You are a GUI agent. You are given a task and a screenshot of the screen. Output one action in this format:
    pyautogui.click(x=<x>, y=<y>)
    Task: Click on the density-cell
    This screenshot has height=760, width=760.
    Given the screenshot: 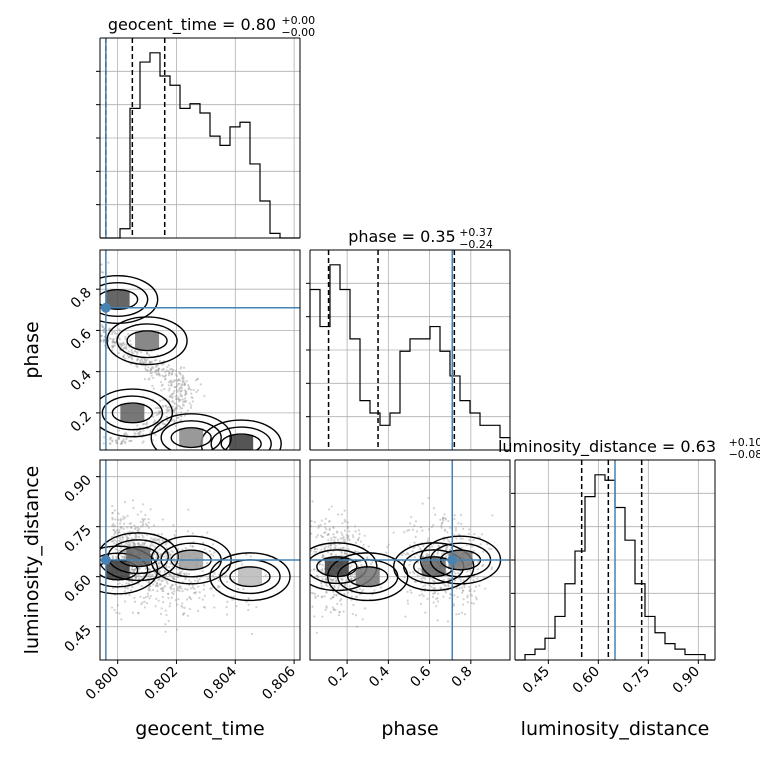 What is the action you would take?
    pyautogui.click(x=117, y=299)
    